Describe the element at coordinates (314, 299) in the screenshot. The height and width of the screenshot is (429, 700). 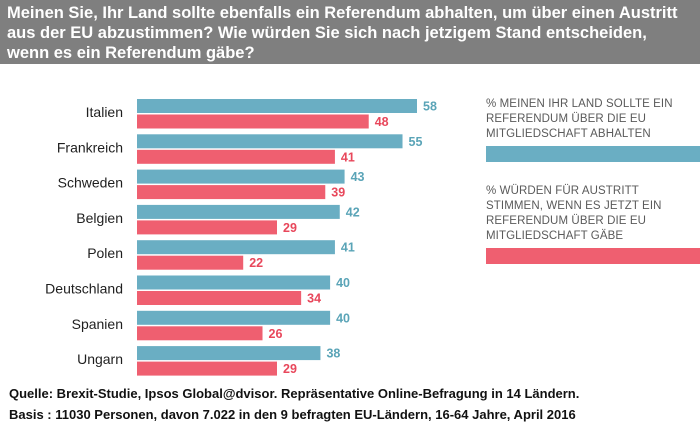
I see `value-label-series-2: 34` at that location.